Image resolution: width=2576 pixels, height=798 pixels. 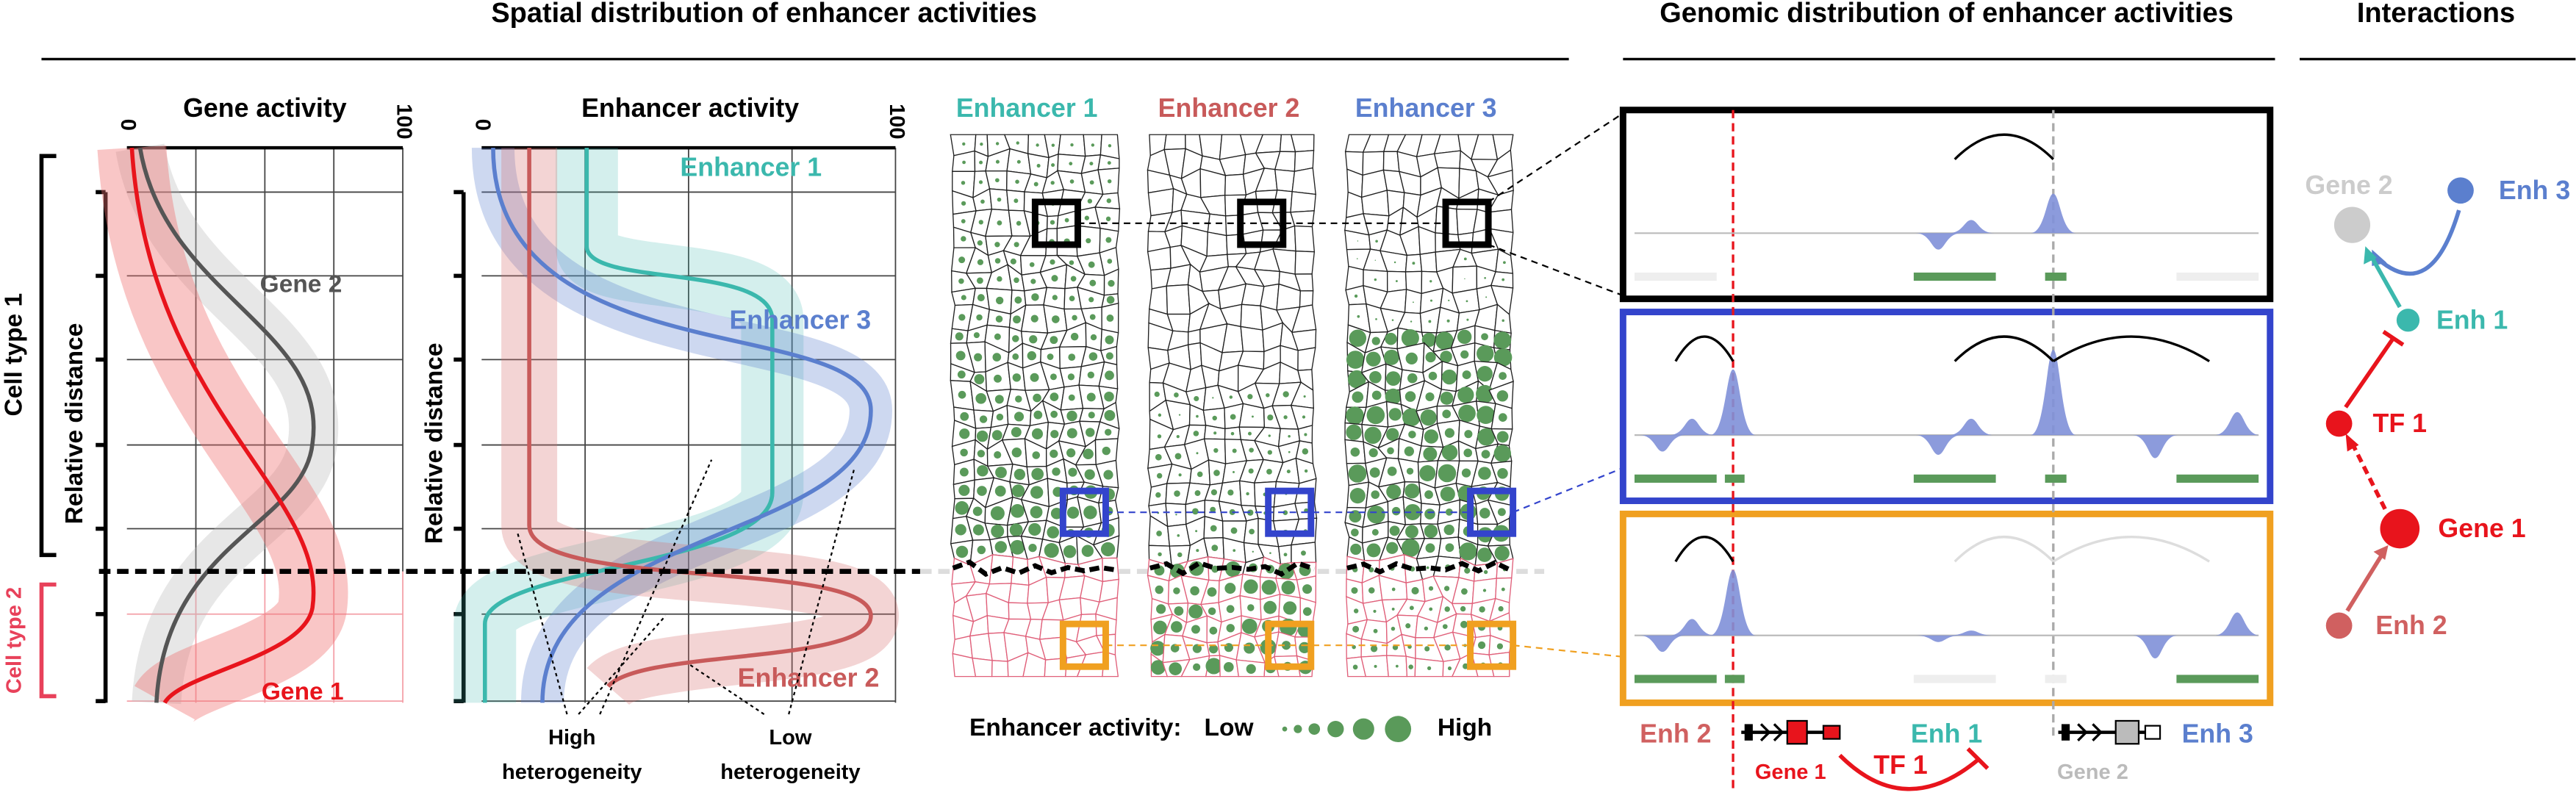 What do you see at coordinates (1946, 734) in the screenshot?
I see `element-label: Enh 1` at bounding box center [1946, 734].